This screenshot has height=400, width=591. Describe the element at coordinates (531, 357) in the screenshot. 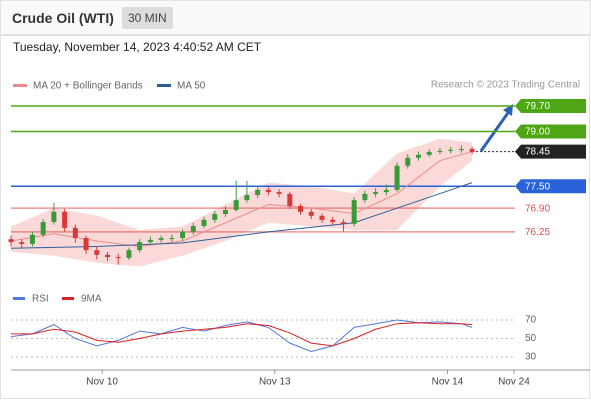

I see `y-tick-label: 30` at that location.